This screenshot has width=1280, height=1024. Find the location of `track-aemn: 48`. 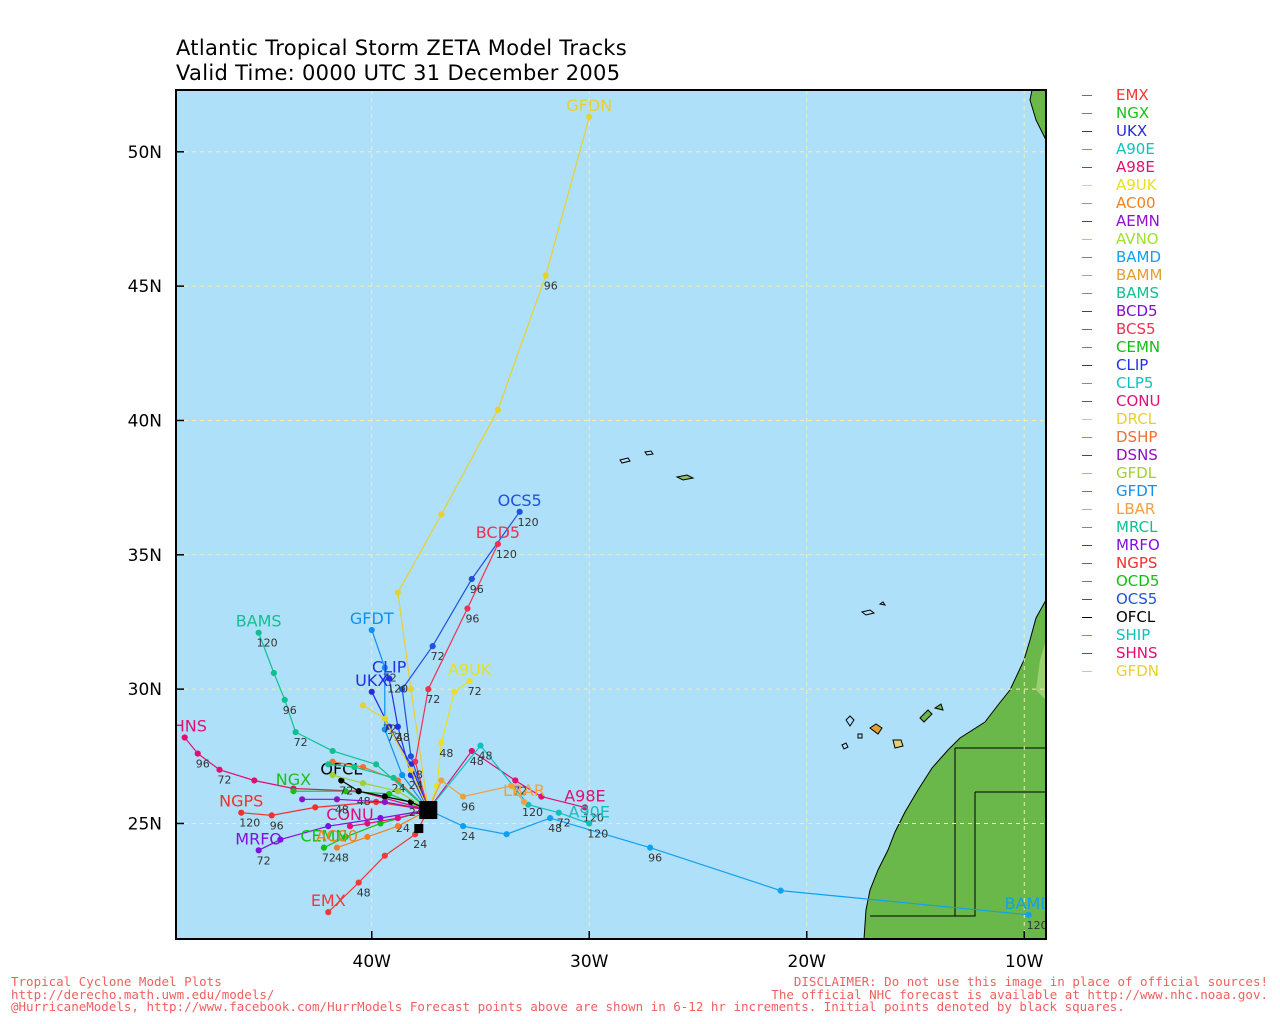

track-aemn: 48 is located at coordinates (364, 806).